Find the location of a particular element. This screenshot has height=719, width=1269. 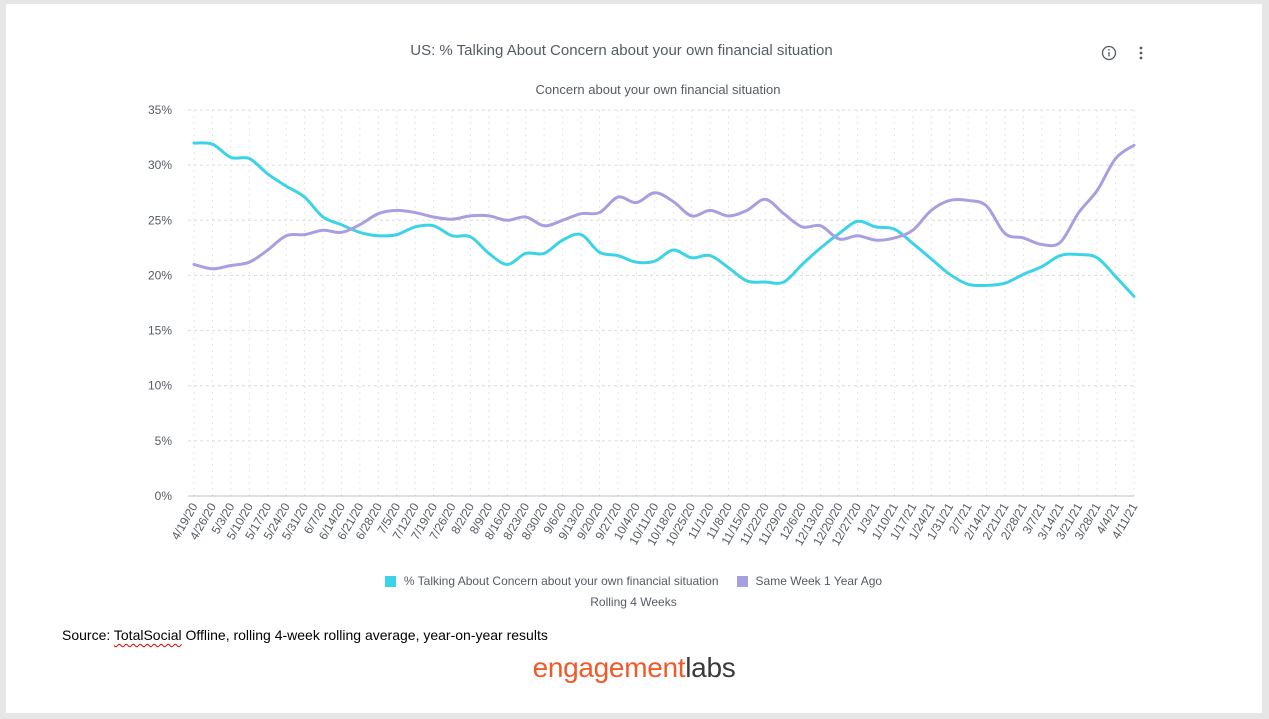

engagement-labs-logo: engagementlabs is located at coordinates (634, 668).